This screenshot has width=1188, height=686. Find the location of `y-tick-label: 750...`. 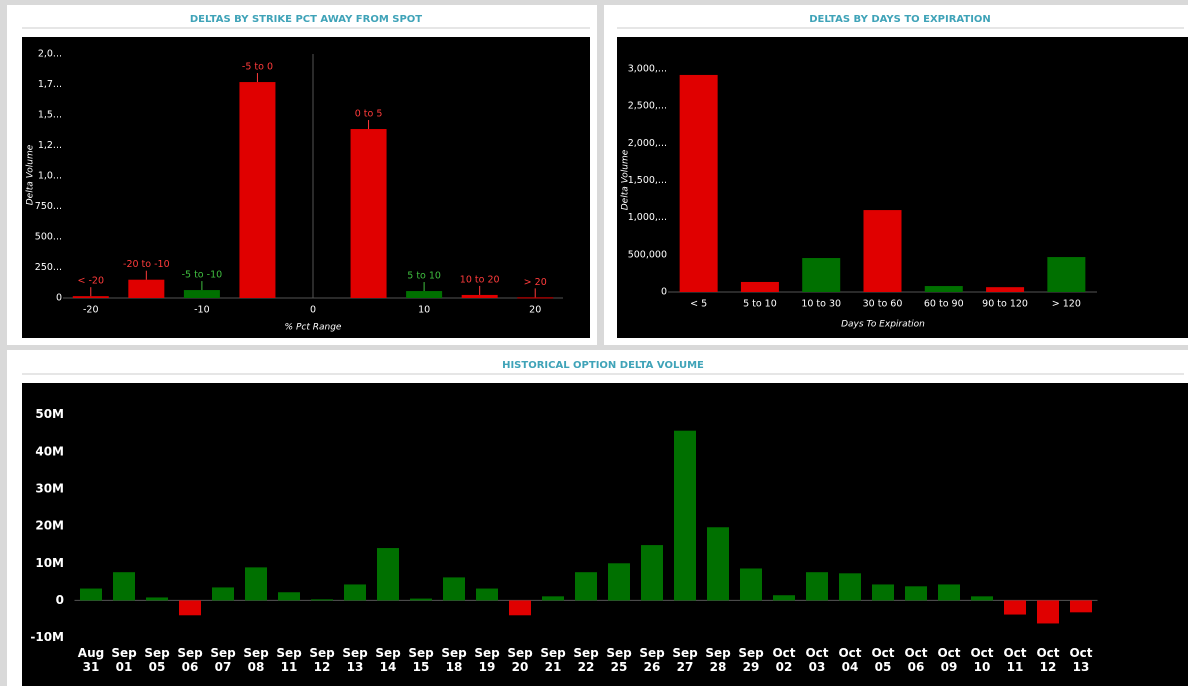

y-tick-label: 750... is located at coordinates (48, 206).